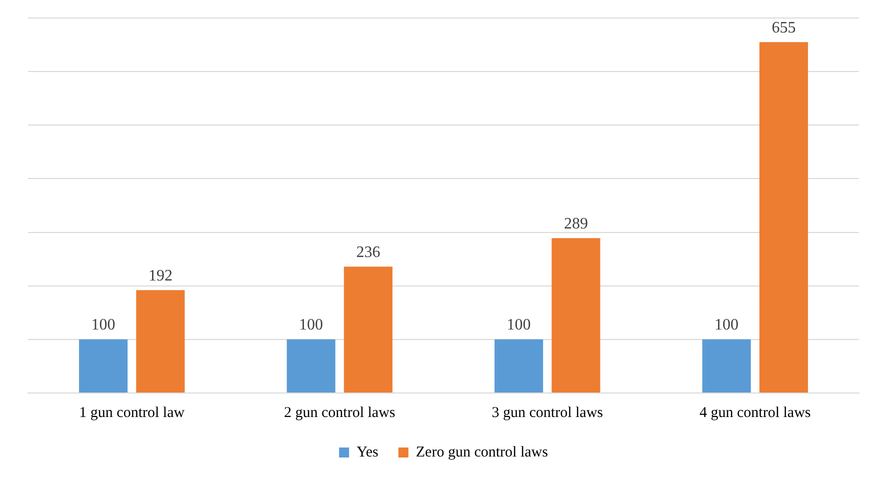 The width and height of the screenshot is (877, 478). What do you see at coordinates (482, 452) in the screenshot?
I see `legend-label: Zero gun control laws` at bounding box center [482, 452].